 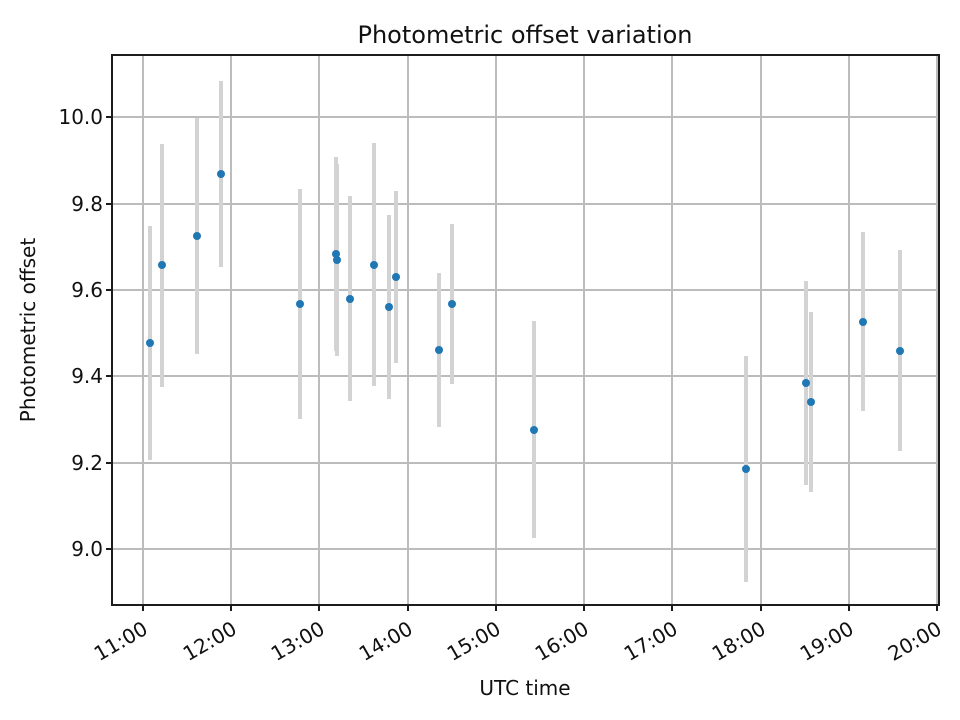 I want to click on x-axis-label: UTC time, so click(x=525, y=688).